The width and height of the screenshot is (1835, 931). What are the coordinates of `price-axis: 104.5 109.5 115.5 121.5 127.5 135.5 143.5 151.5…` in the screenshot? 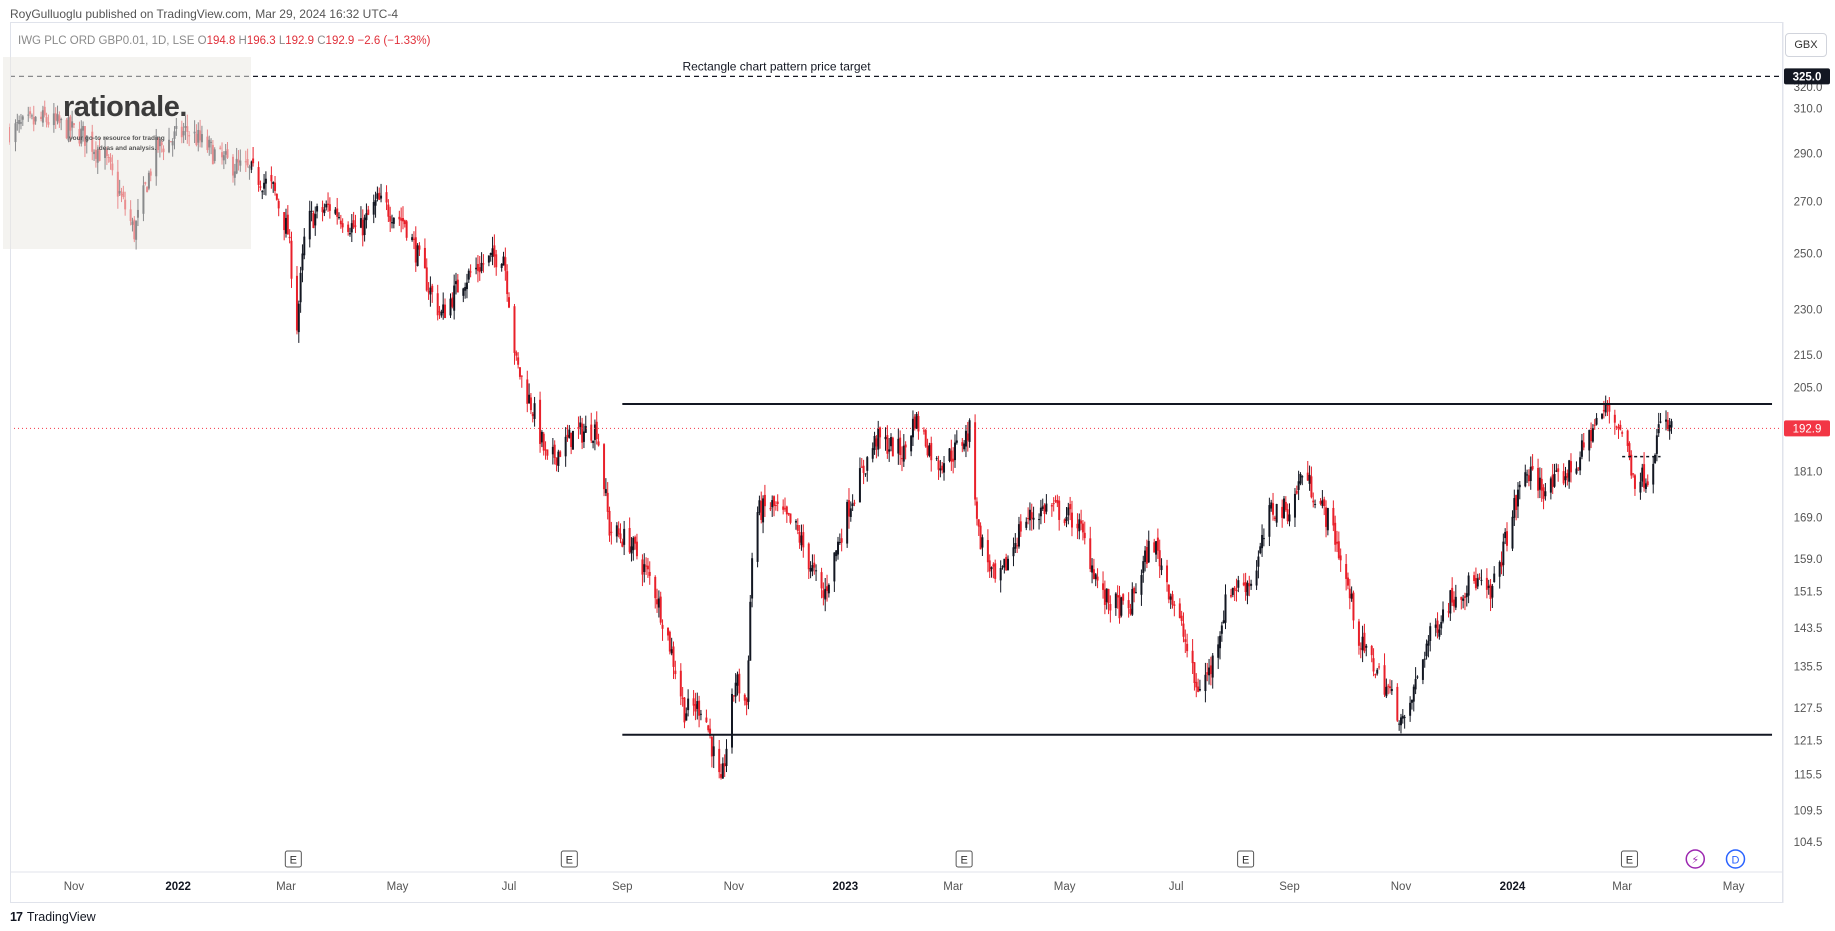 It's located at (1802, 462).